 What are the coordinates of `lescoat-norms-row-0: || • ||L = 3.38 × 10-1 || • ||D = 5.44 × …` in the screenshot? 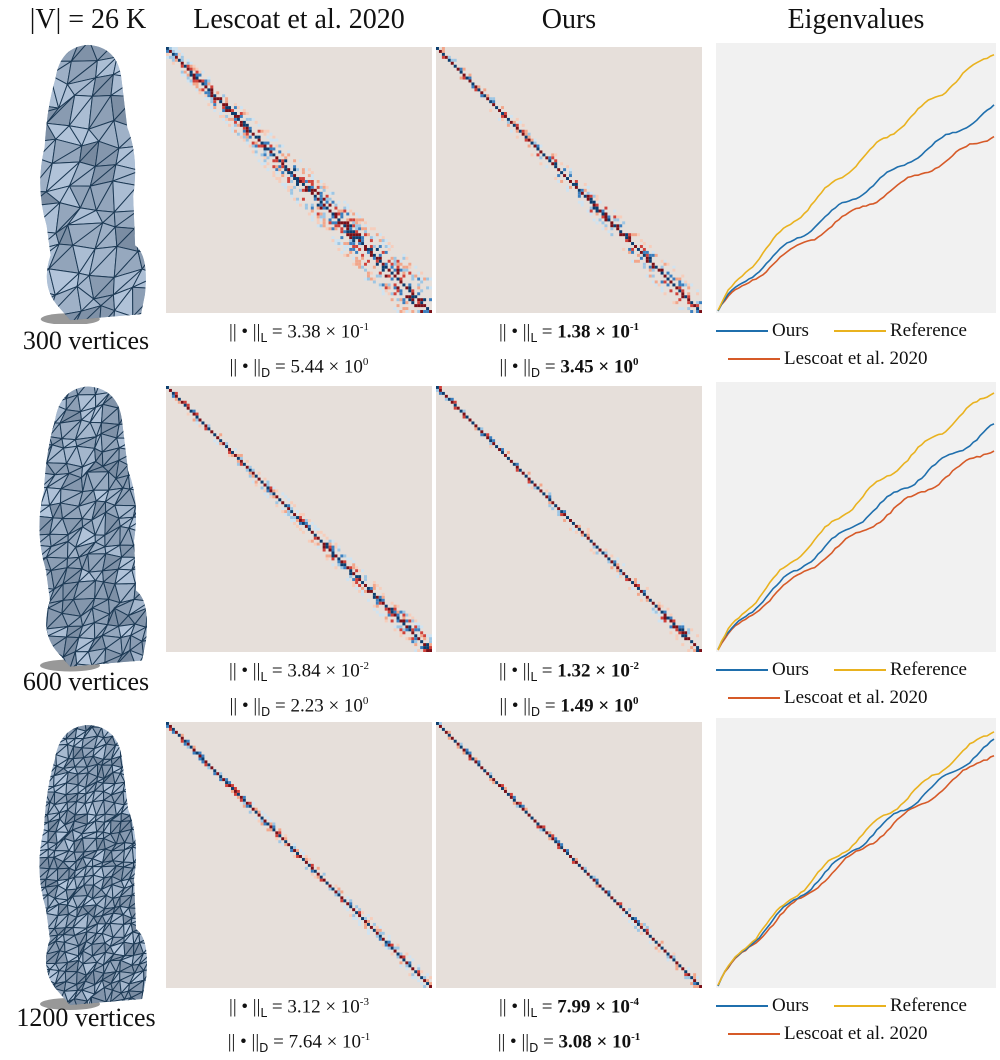 It's located at (299, 351).